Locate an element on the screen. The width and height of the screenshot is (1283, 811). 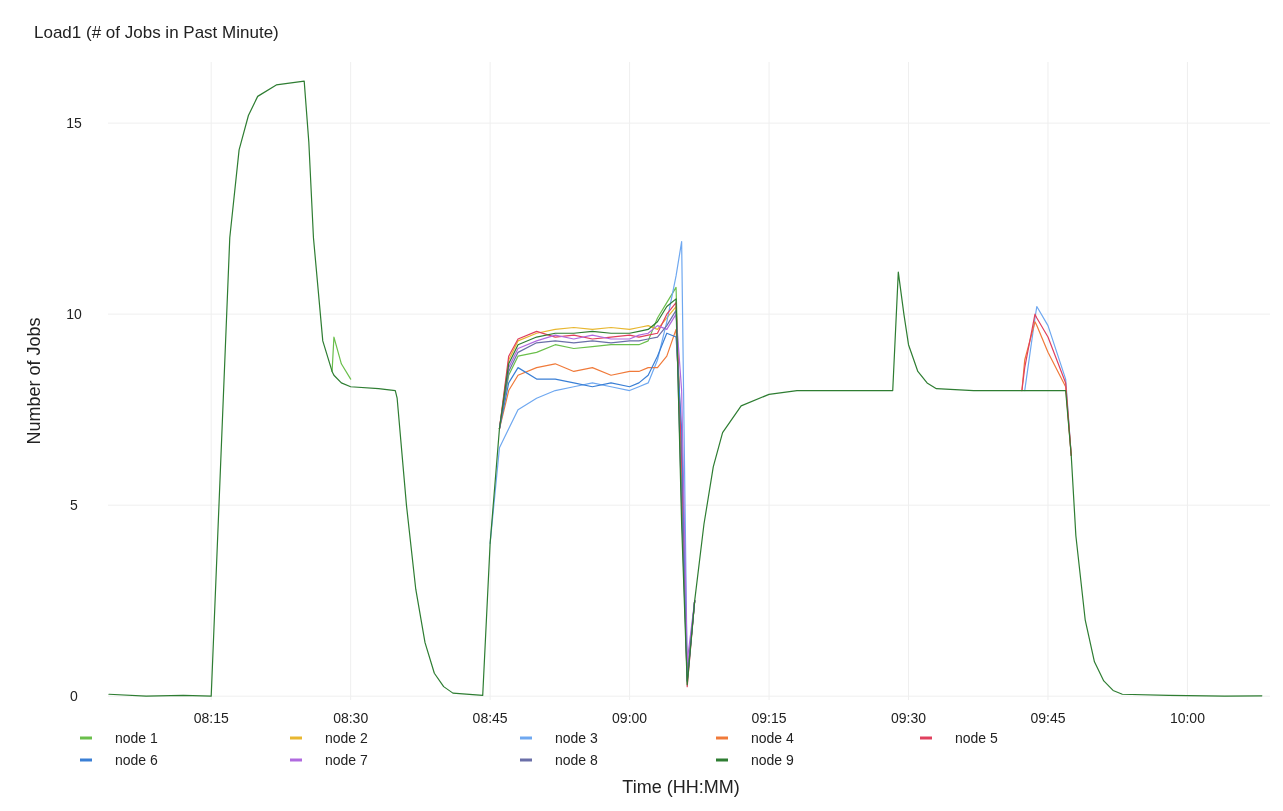
x-tick-label: 09:15 is located at coordinates (769, 717).